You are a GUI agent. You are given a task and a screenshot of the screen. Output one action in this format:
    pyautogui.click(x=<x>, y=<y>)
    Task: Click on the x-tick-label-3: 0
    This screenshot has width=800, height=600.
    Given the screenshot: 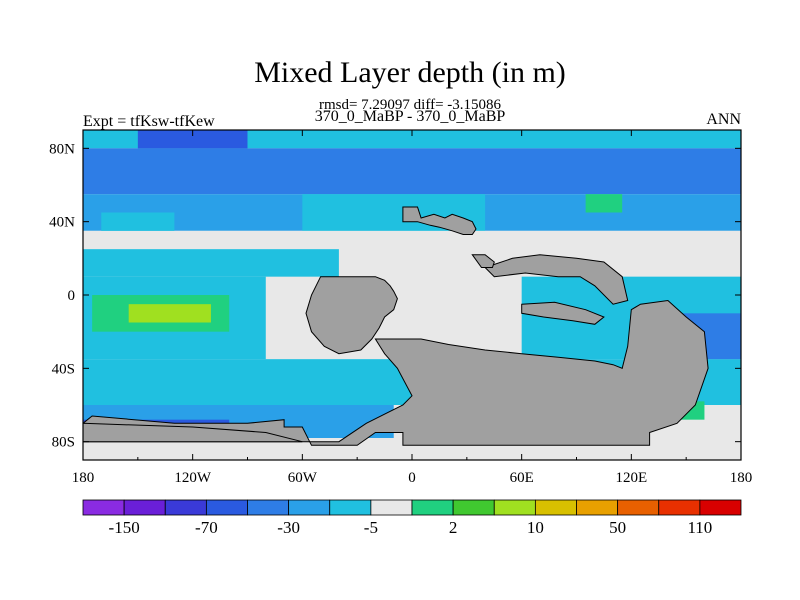 What is the action you would take?
    pyautogui.click(x=412, y=478)
    